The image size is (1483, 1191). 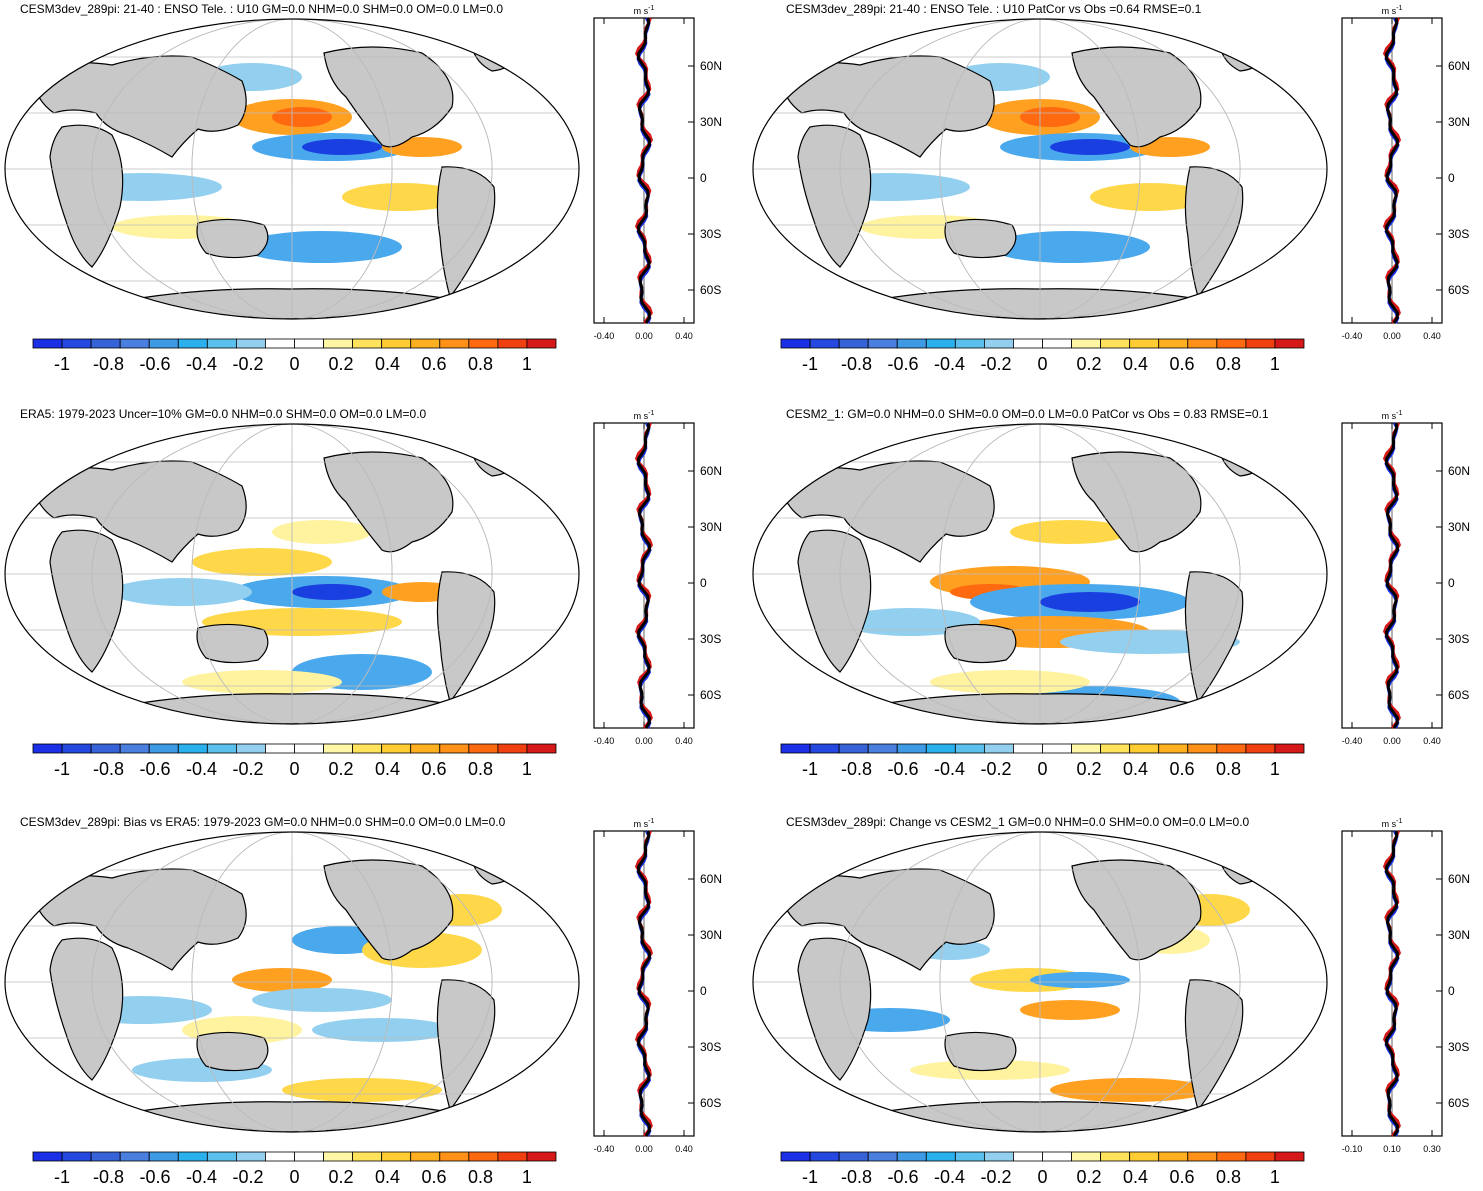 I want to click on colorbar-label: -0.8, so click(x=108, y=769).